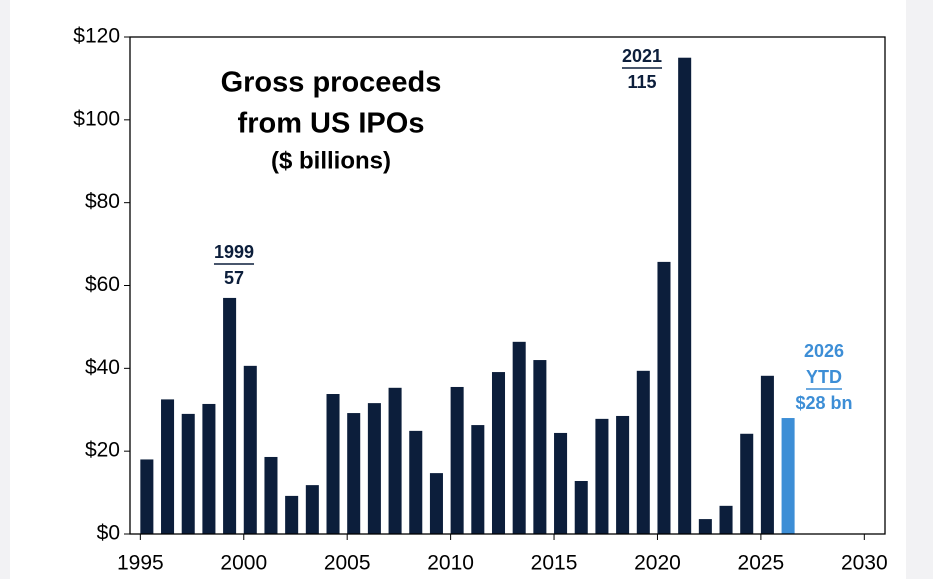 Image resolution: width=933 pixels, height=579 pixels. I want to click on y-tick-label: $40, so click(102, 367).